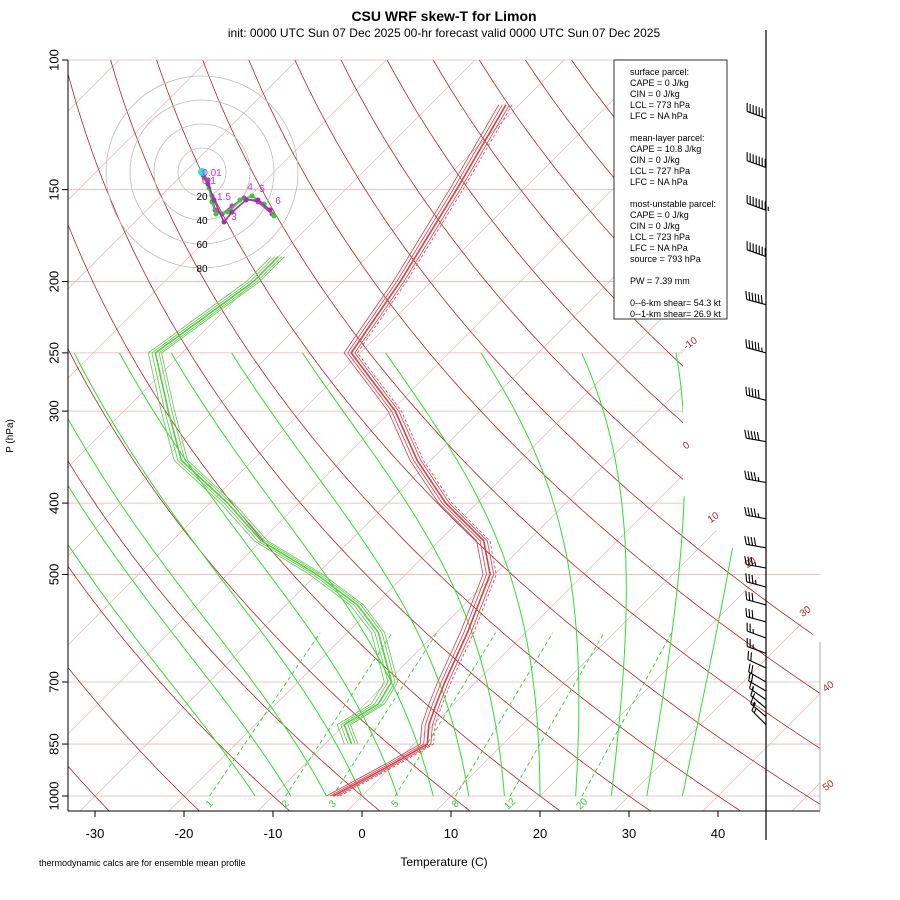 The width and height of the screenshot is (900, 900). What do you see at coordinates (673, 204) in the screenshot?
I see `parcel-info-line: most-unstable parcel:` at bounding box center [673, 204].